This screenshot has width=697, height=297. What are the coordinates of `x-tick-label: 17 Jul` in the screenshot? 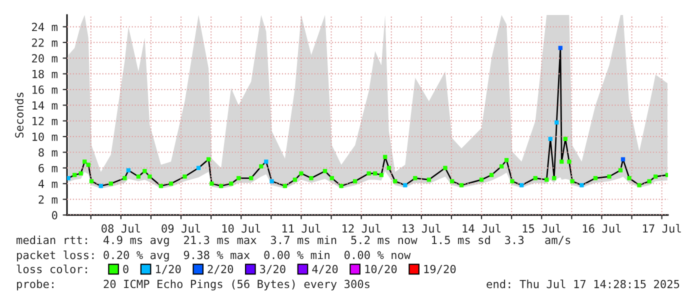 It's located at (662, 228).